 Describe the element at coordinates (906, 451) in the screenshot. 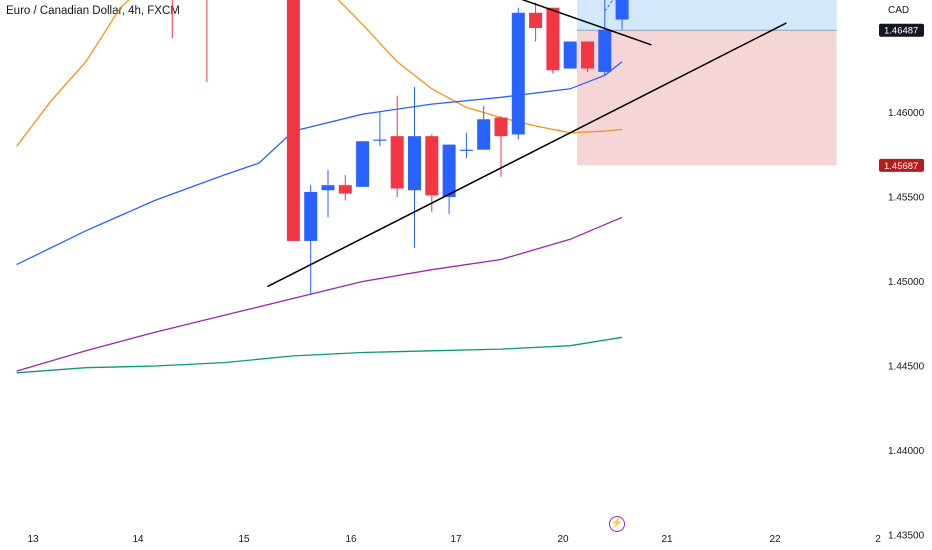

I see `price-tick-label: 1.44000` at that location.